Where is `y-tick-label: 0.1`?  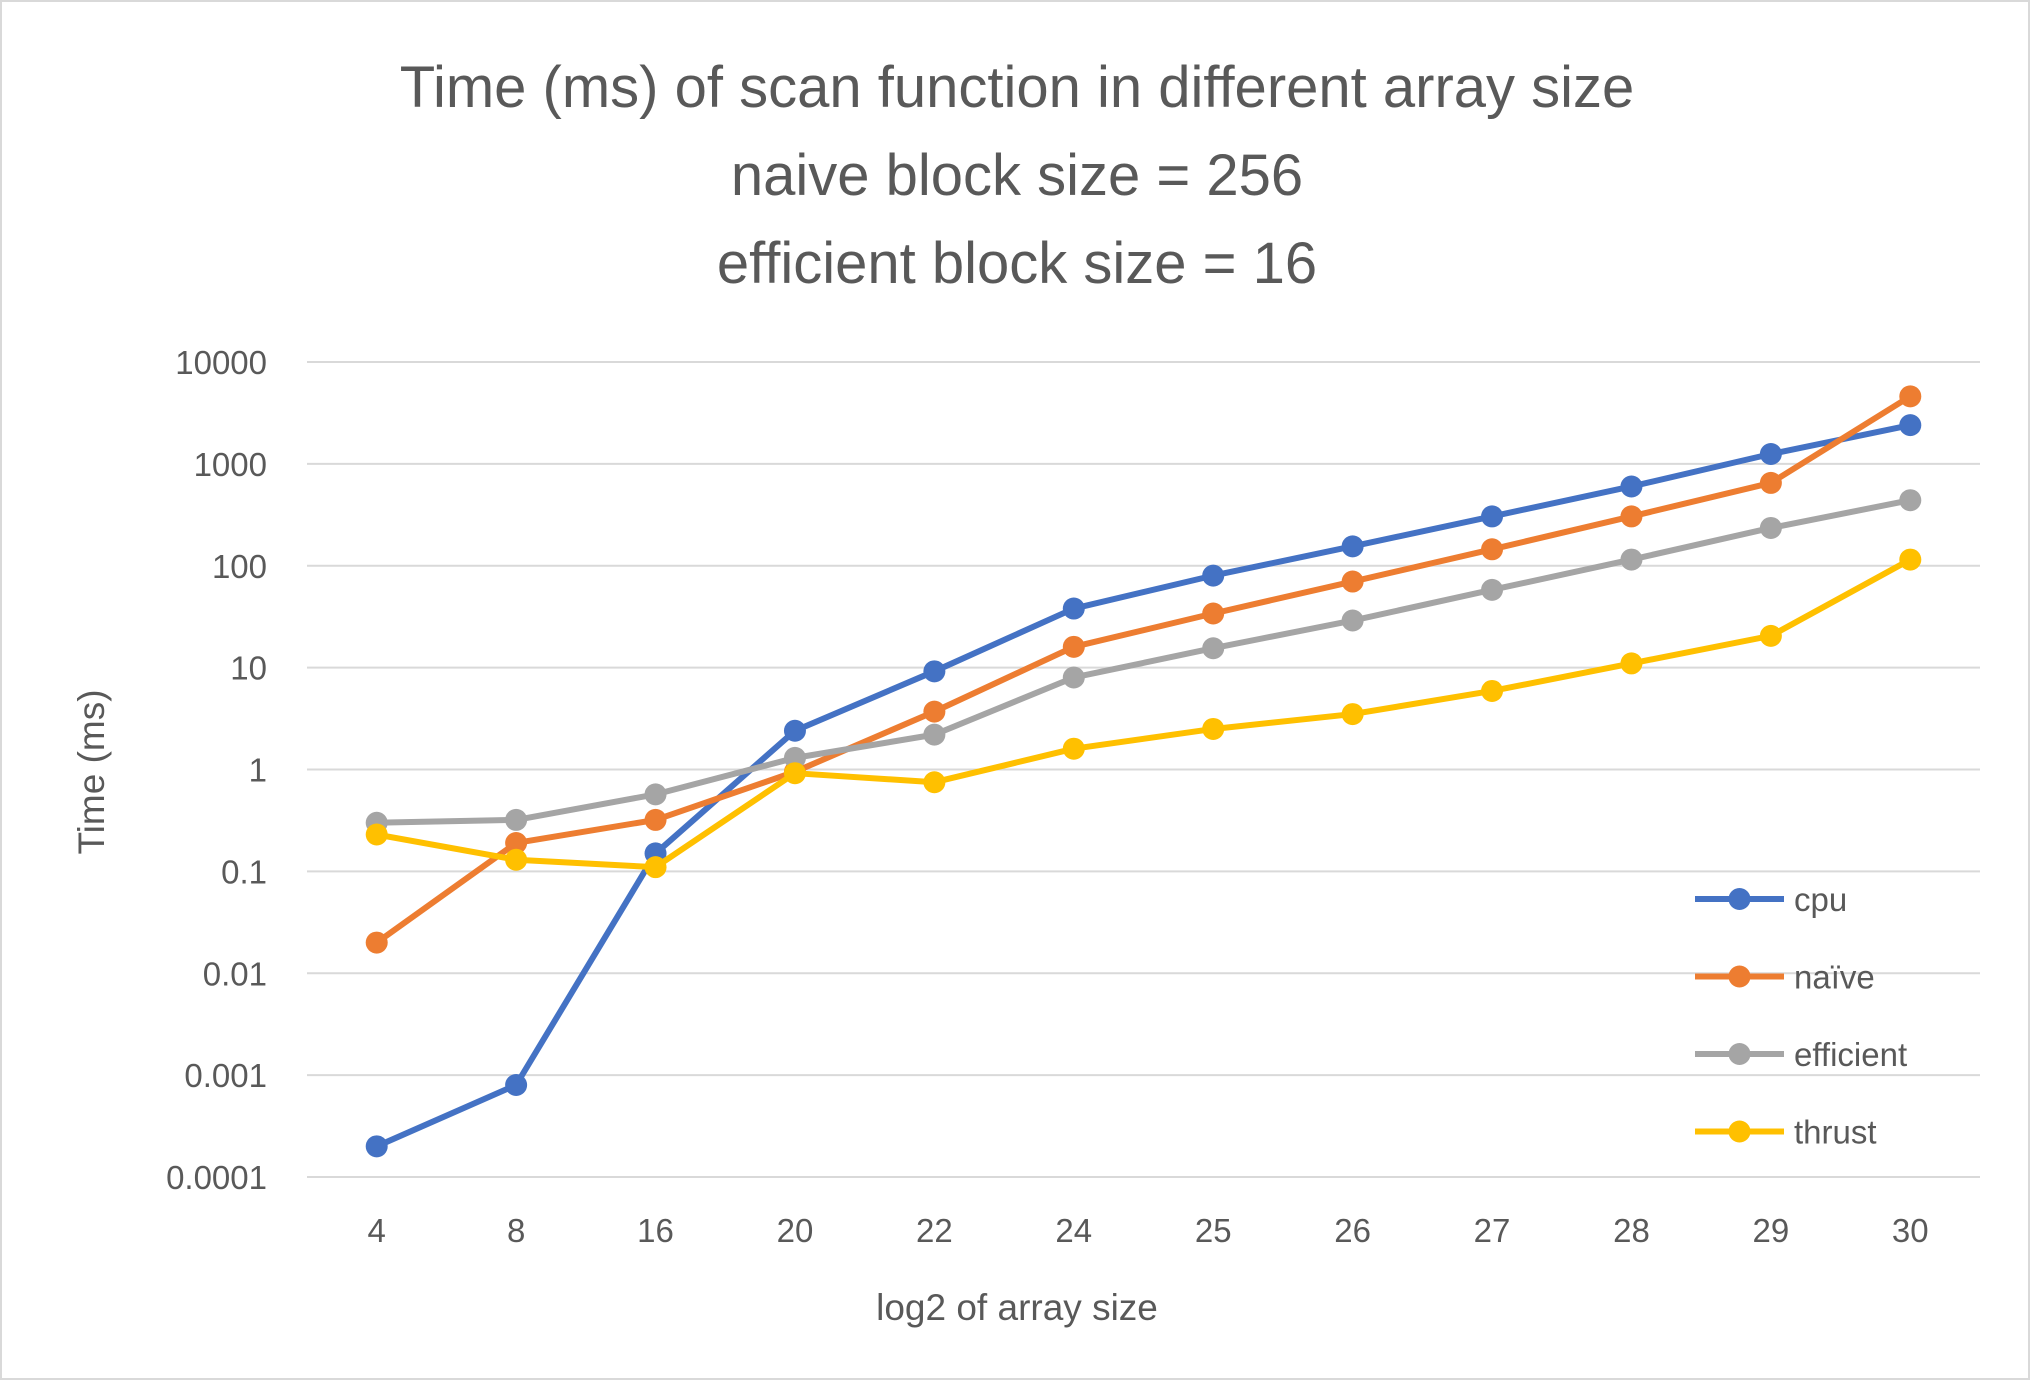
y-tick-label: 0.1 is located at coordinates (244, 871).